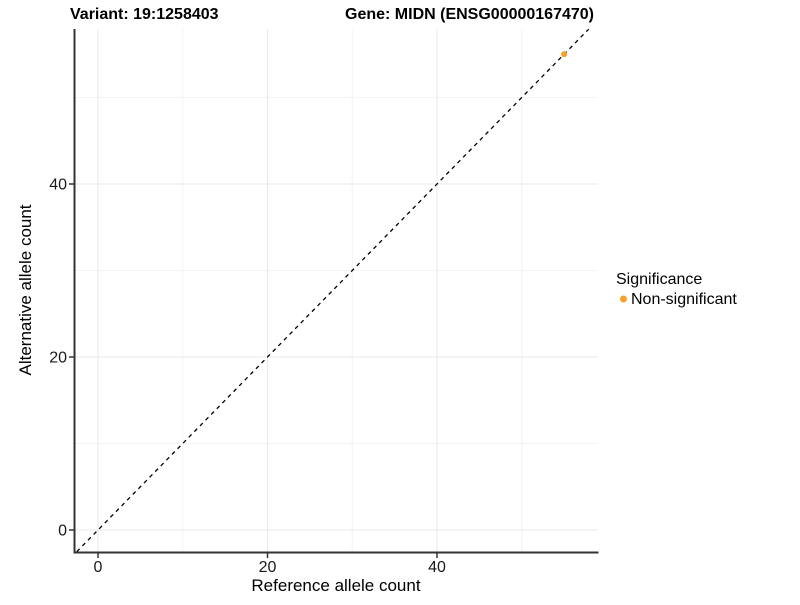 The image size is (800, 605). What do you see at coordinates (62, 531) in the screenshot?
I see `y-tick-label: 0` at bounding box center [62, 531].